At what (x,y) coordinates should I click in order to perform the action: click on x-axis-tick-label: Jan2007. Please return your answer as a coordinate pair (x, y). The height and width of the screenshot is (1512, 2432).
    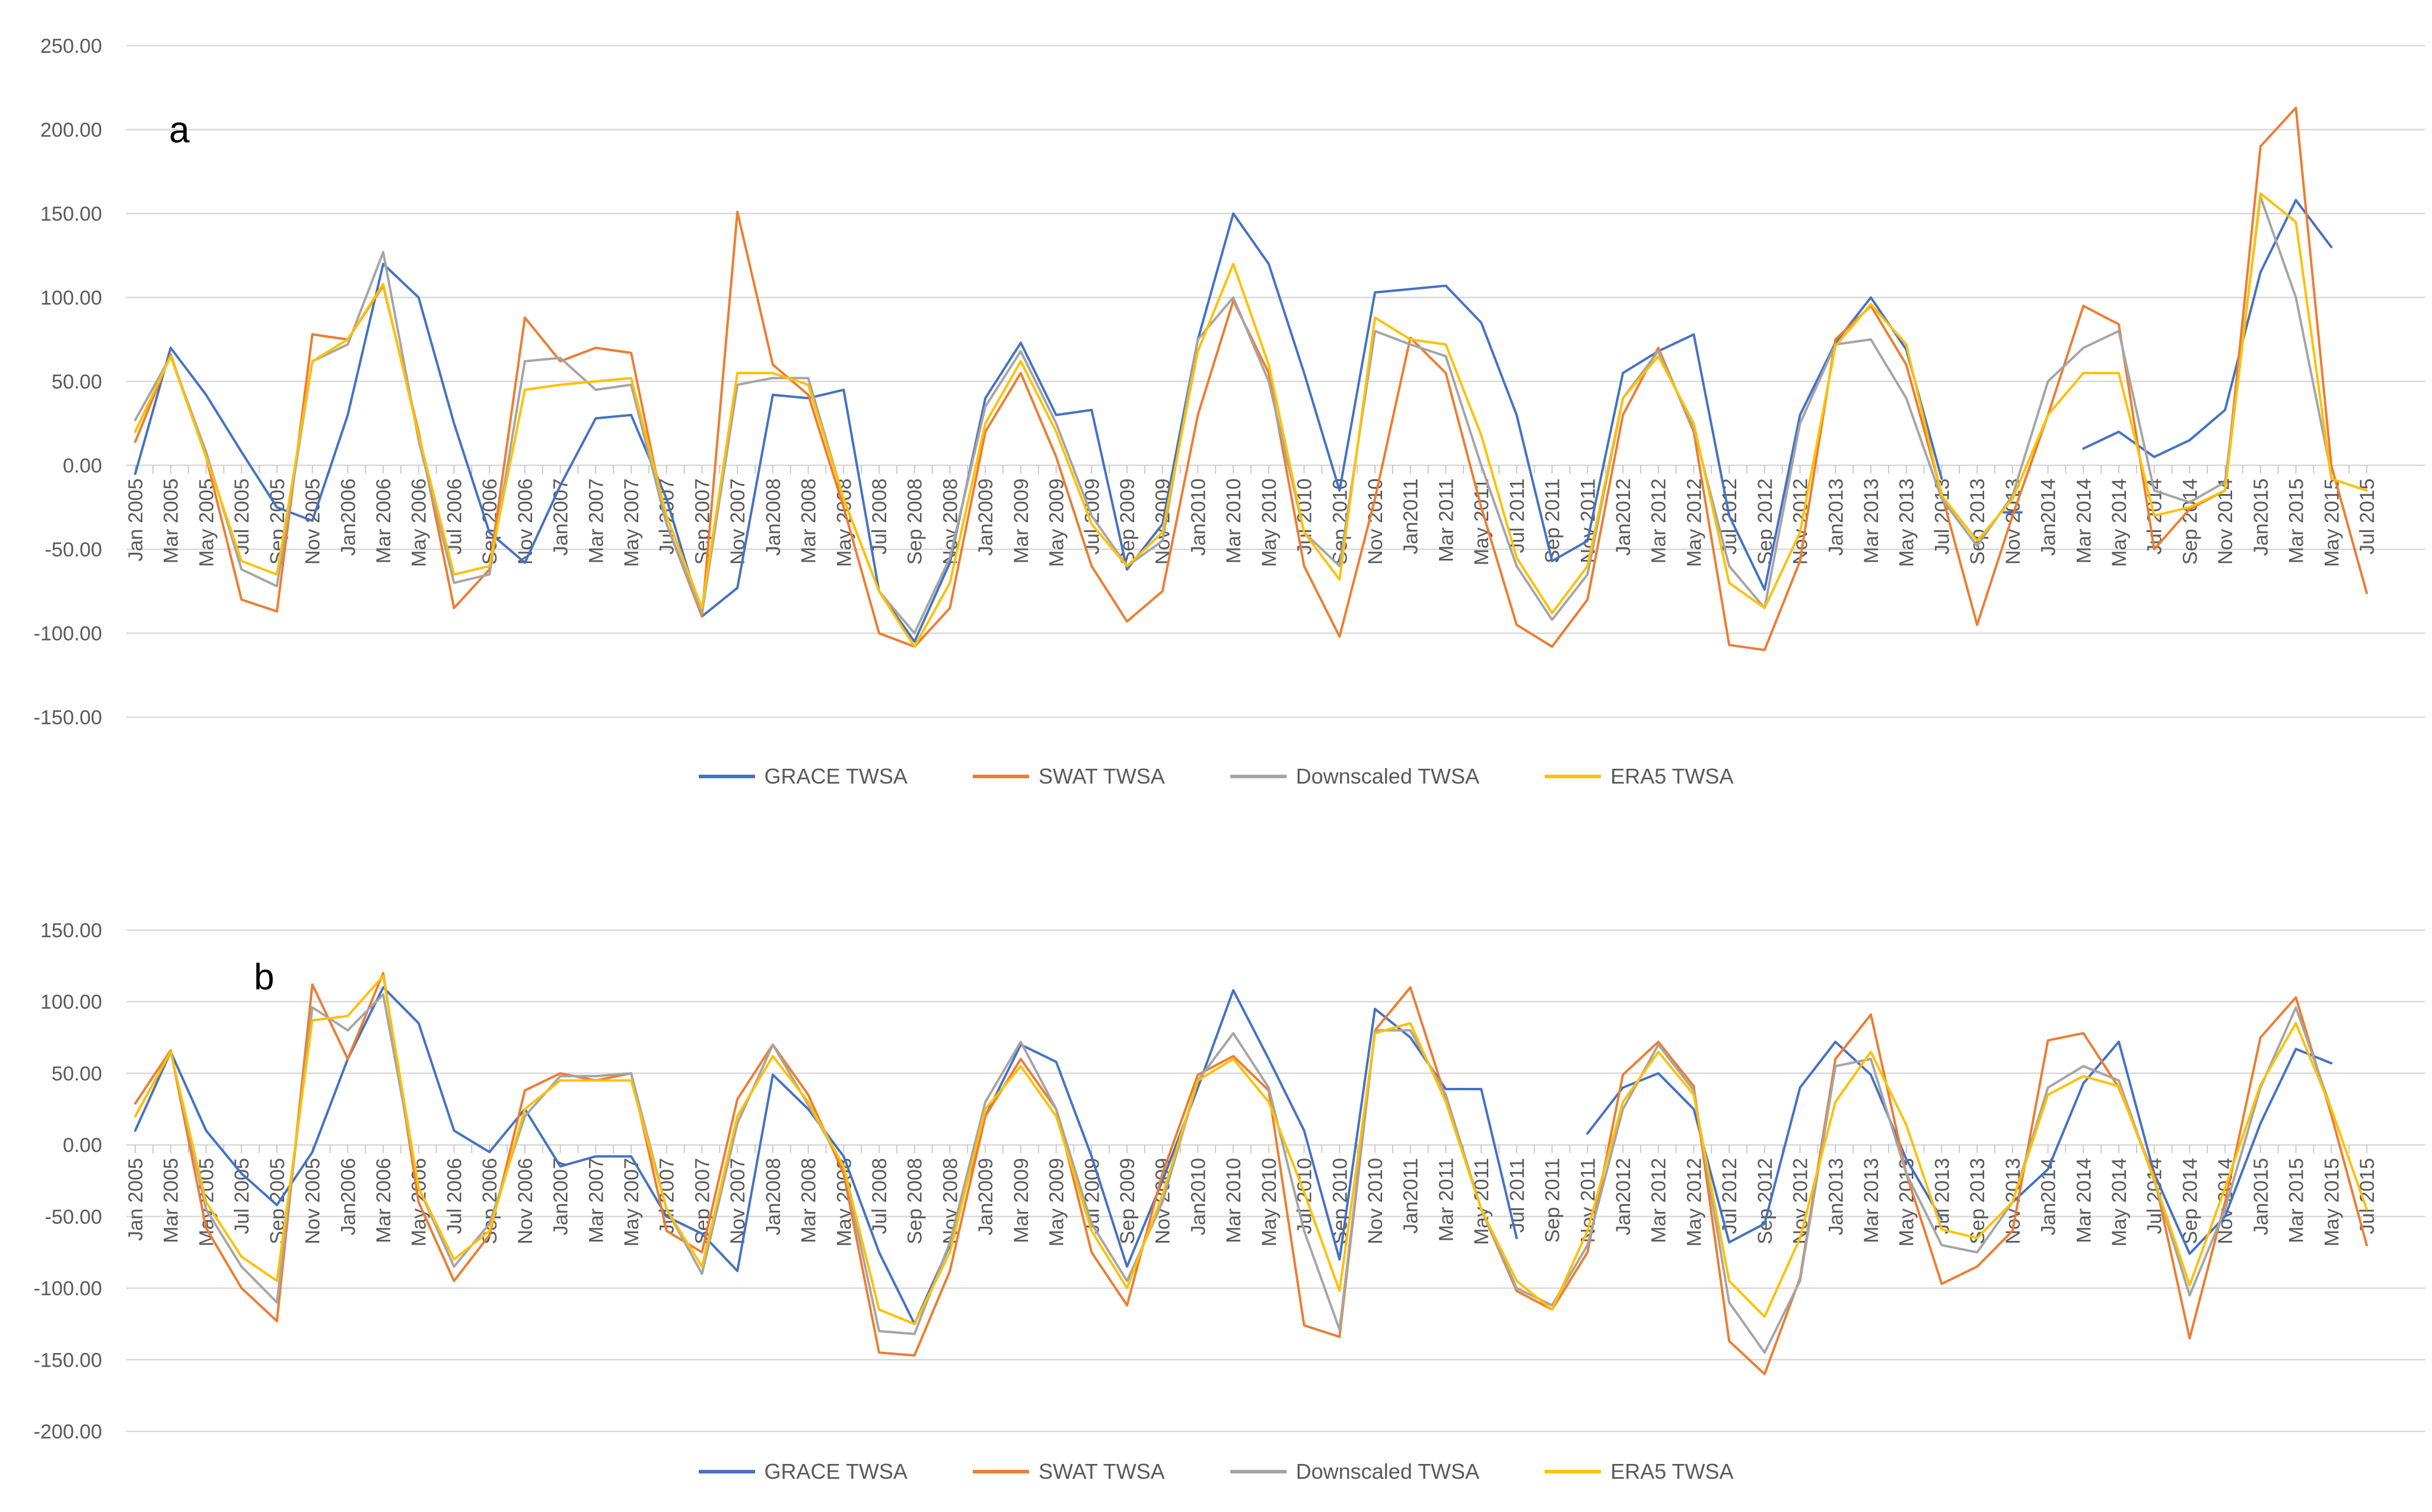
    Looking at the image, I should click on (561, 517).